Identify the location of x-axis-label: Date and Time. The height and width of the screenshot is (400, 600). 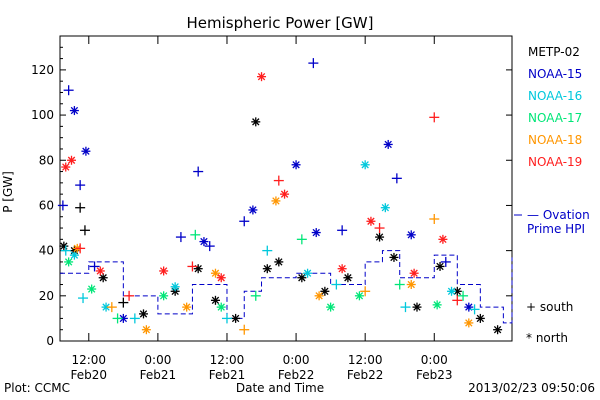
(280, 388).